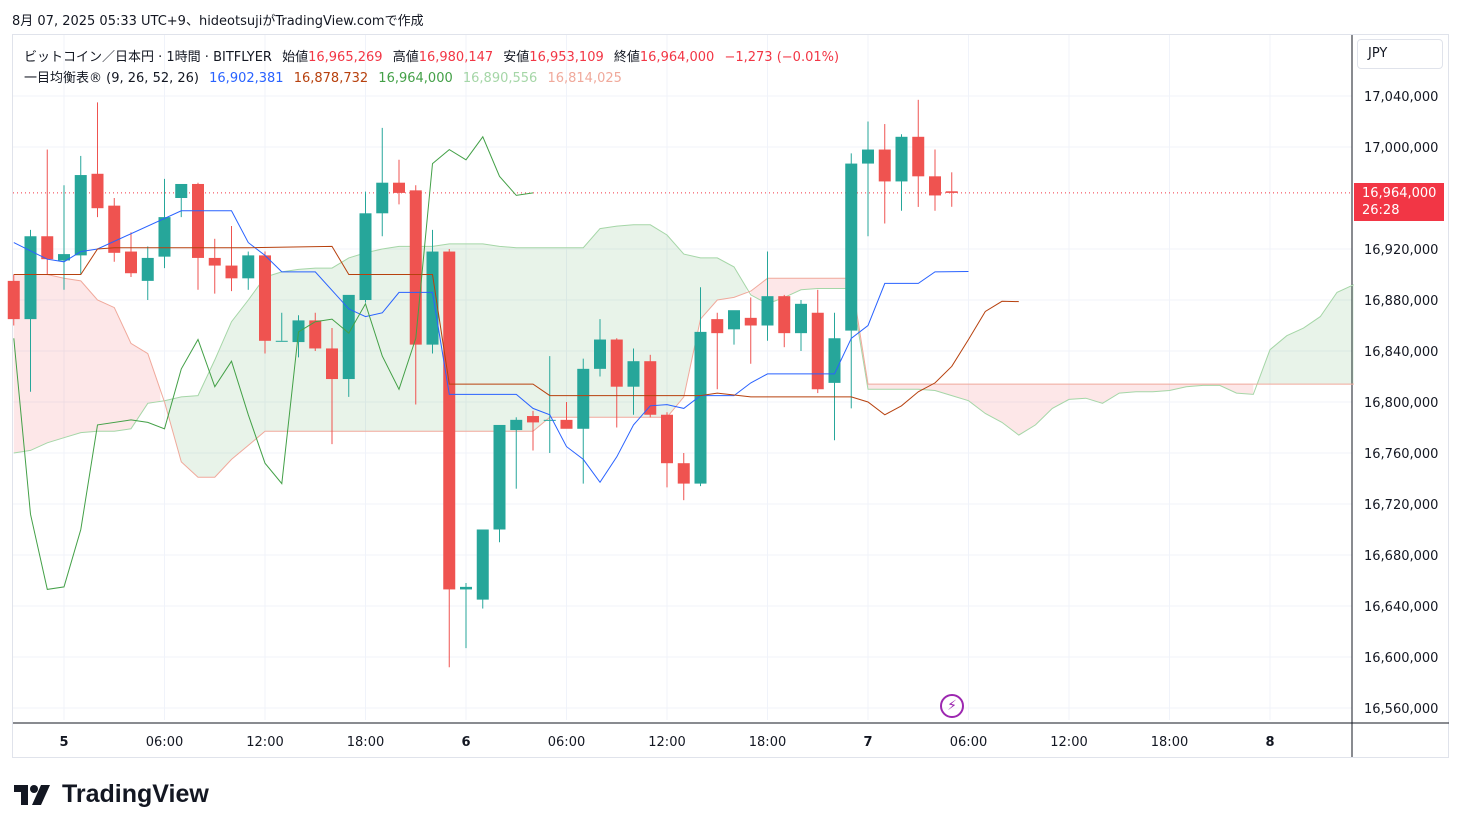 The width and height of the screenshot is (1462, 833). What do you see at coordinates (1269, 742) in the screenshot?
I see `x-tick-label: 8` at bounding box center [1269, 742].